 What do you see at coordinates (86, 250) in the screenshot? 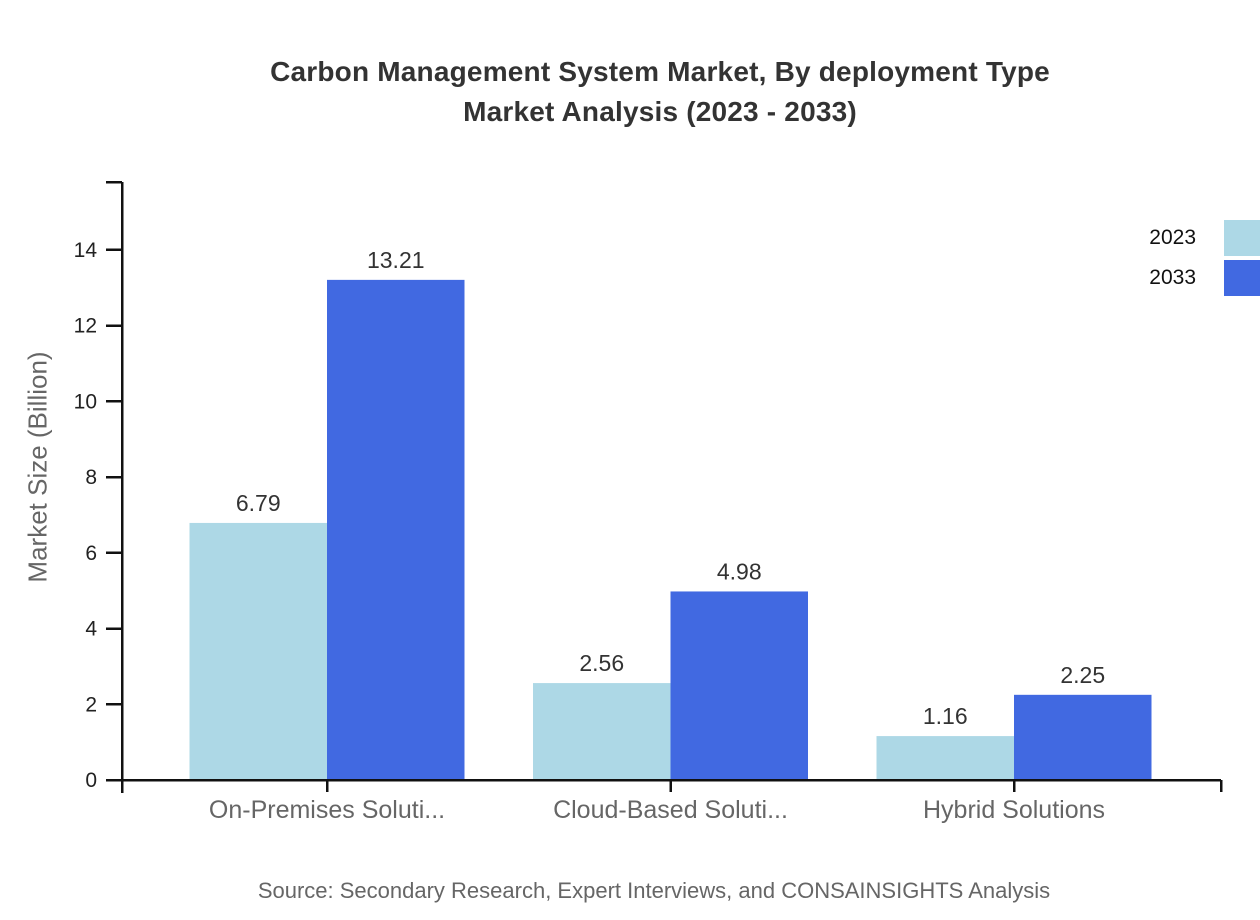
I see `y-tick-label-14: 14` at bounding box center [86, 250].